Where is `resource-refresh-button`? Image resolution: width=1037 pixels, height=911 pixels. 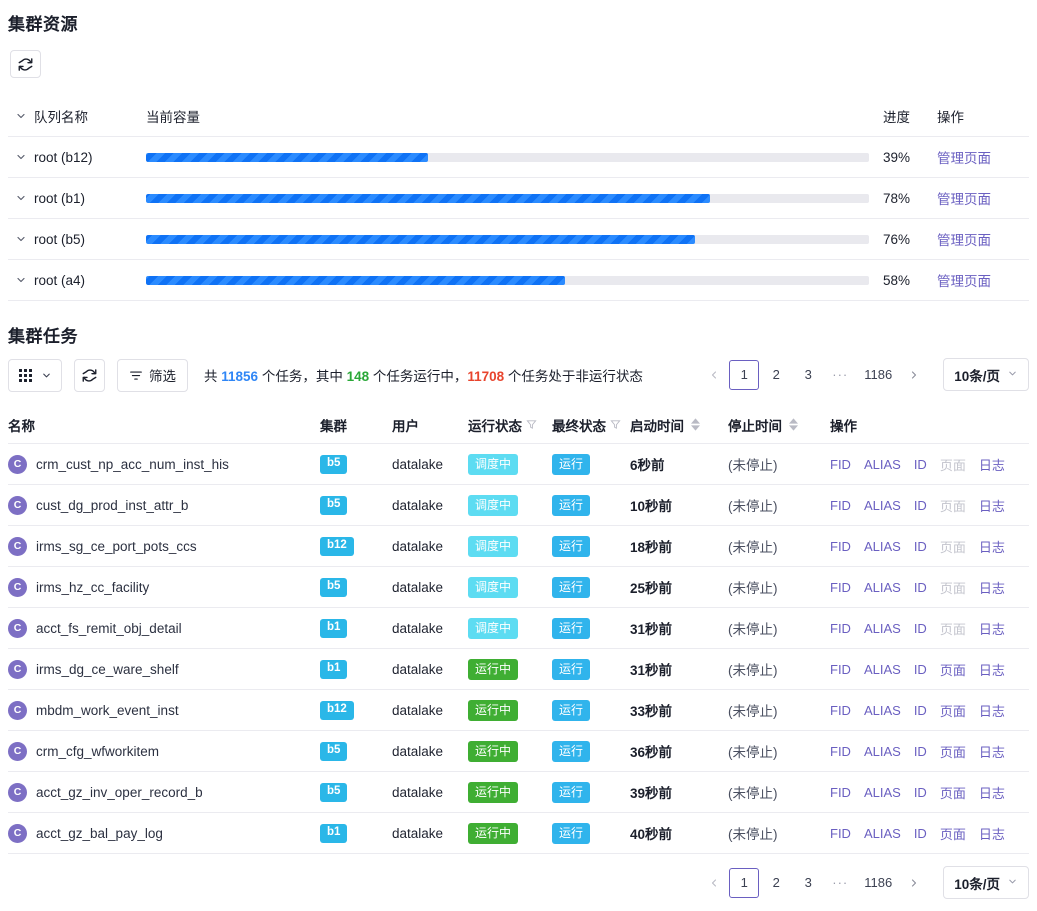
resource-refresh-button is located at coordinates (25, 64).